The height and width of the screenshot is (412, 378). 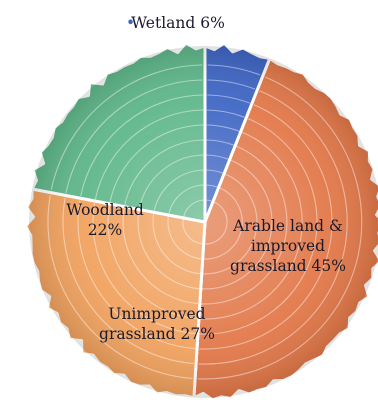 I want to click on slice-label: Arable land & improved grassland 45%, so click(x=288, y=246).